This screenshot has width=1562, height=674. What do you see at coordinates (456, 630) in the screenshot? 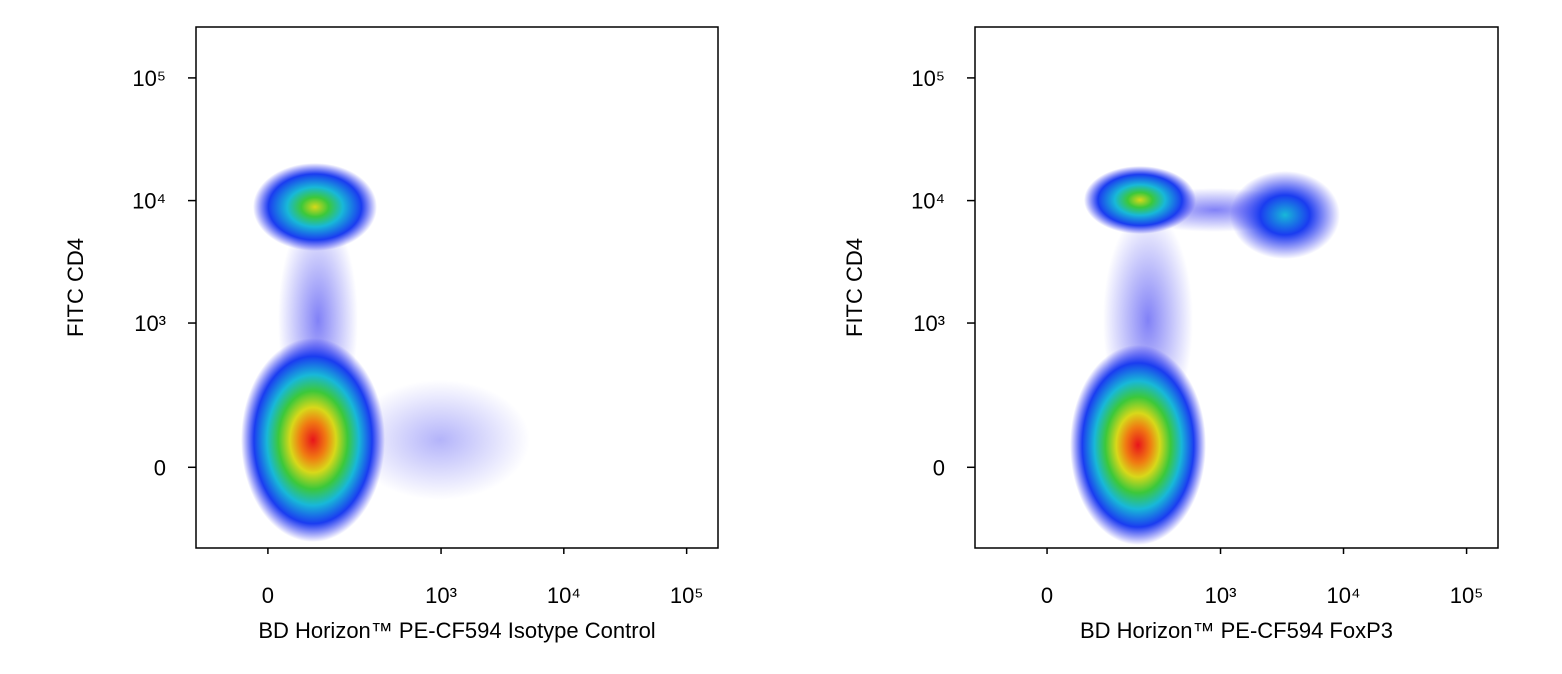
I see `x-axis-label: BD Horizon™ PE-CF594 Isotype Control` at bounding box center [456, 630].